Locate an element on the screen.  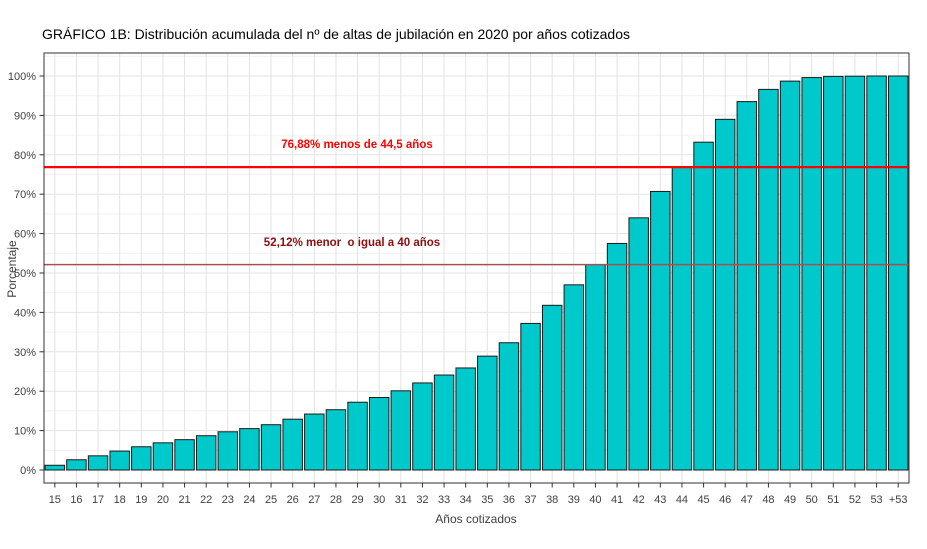
x-tick-label: 50 is located at coordinates (812, 500).